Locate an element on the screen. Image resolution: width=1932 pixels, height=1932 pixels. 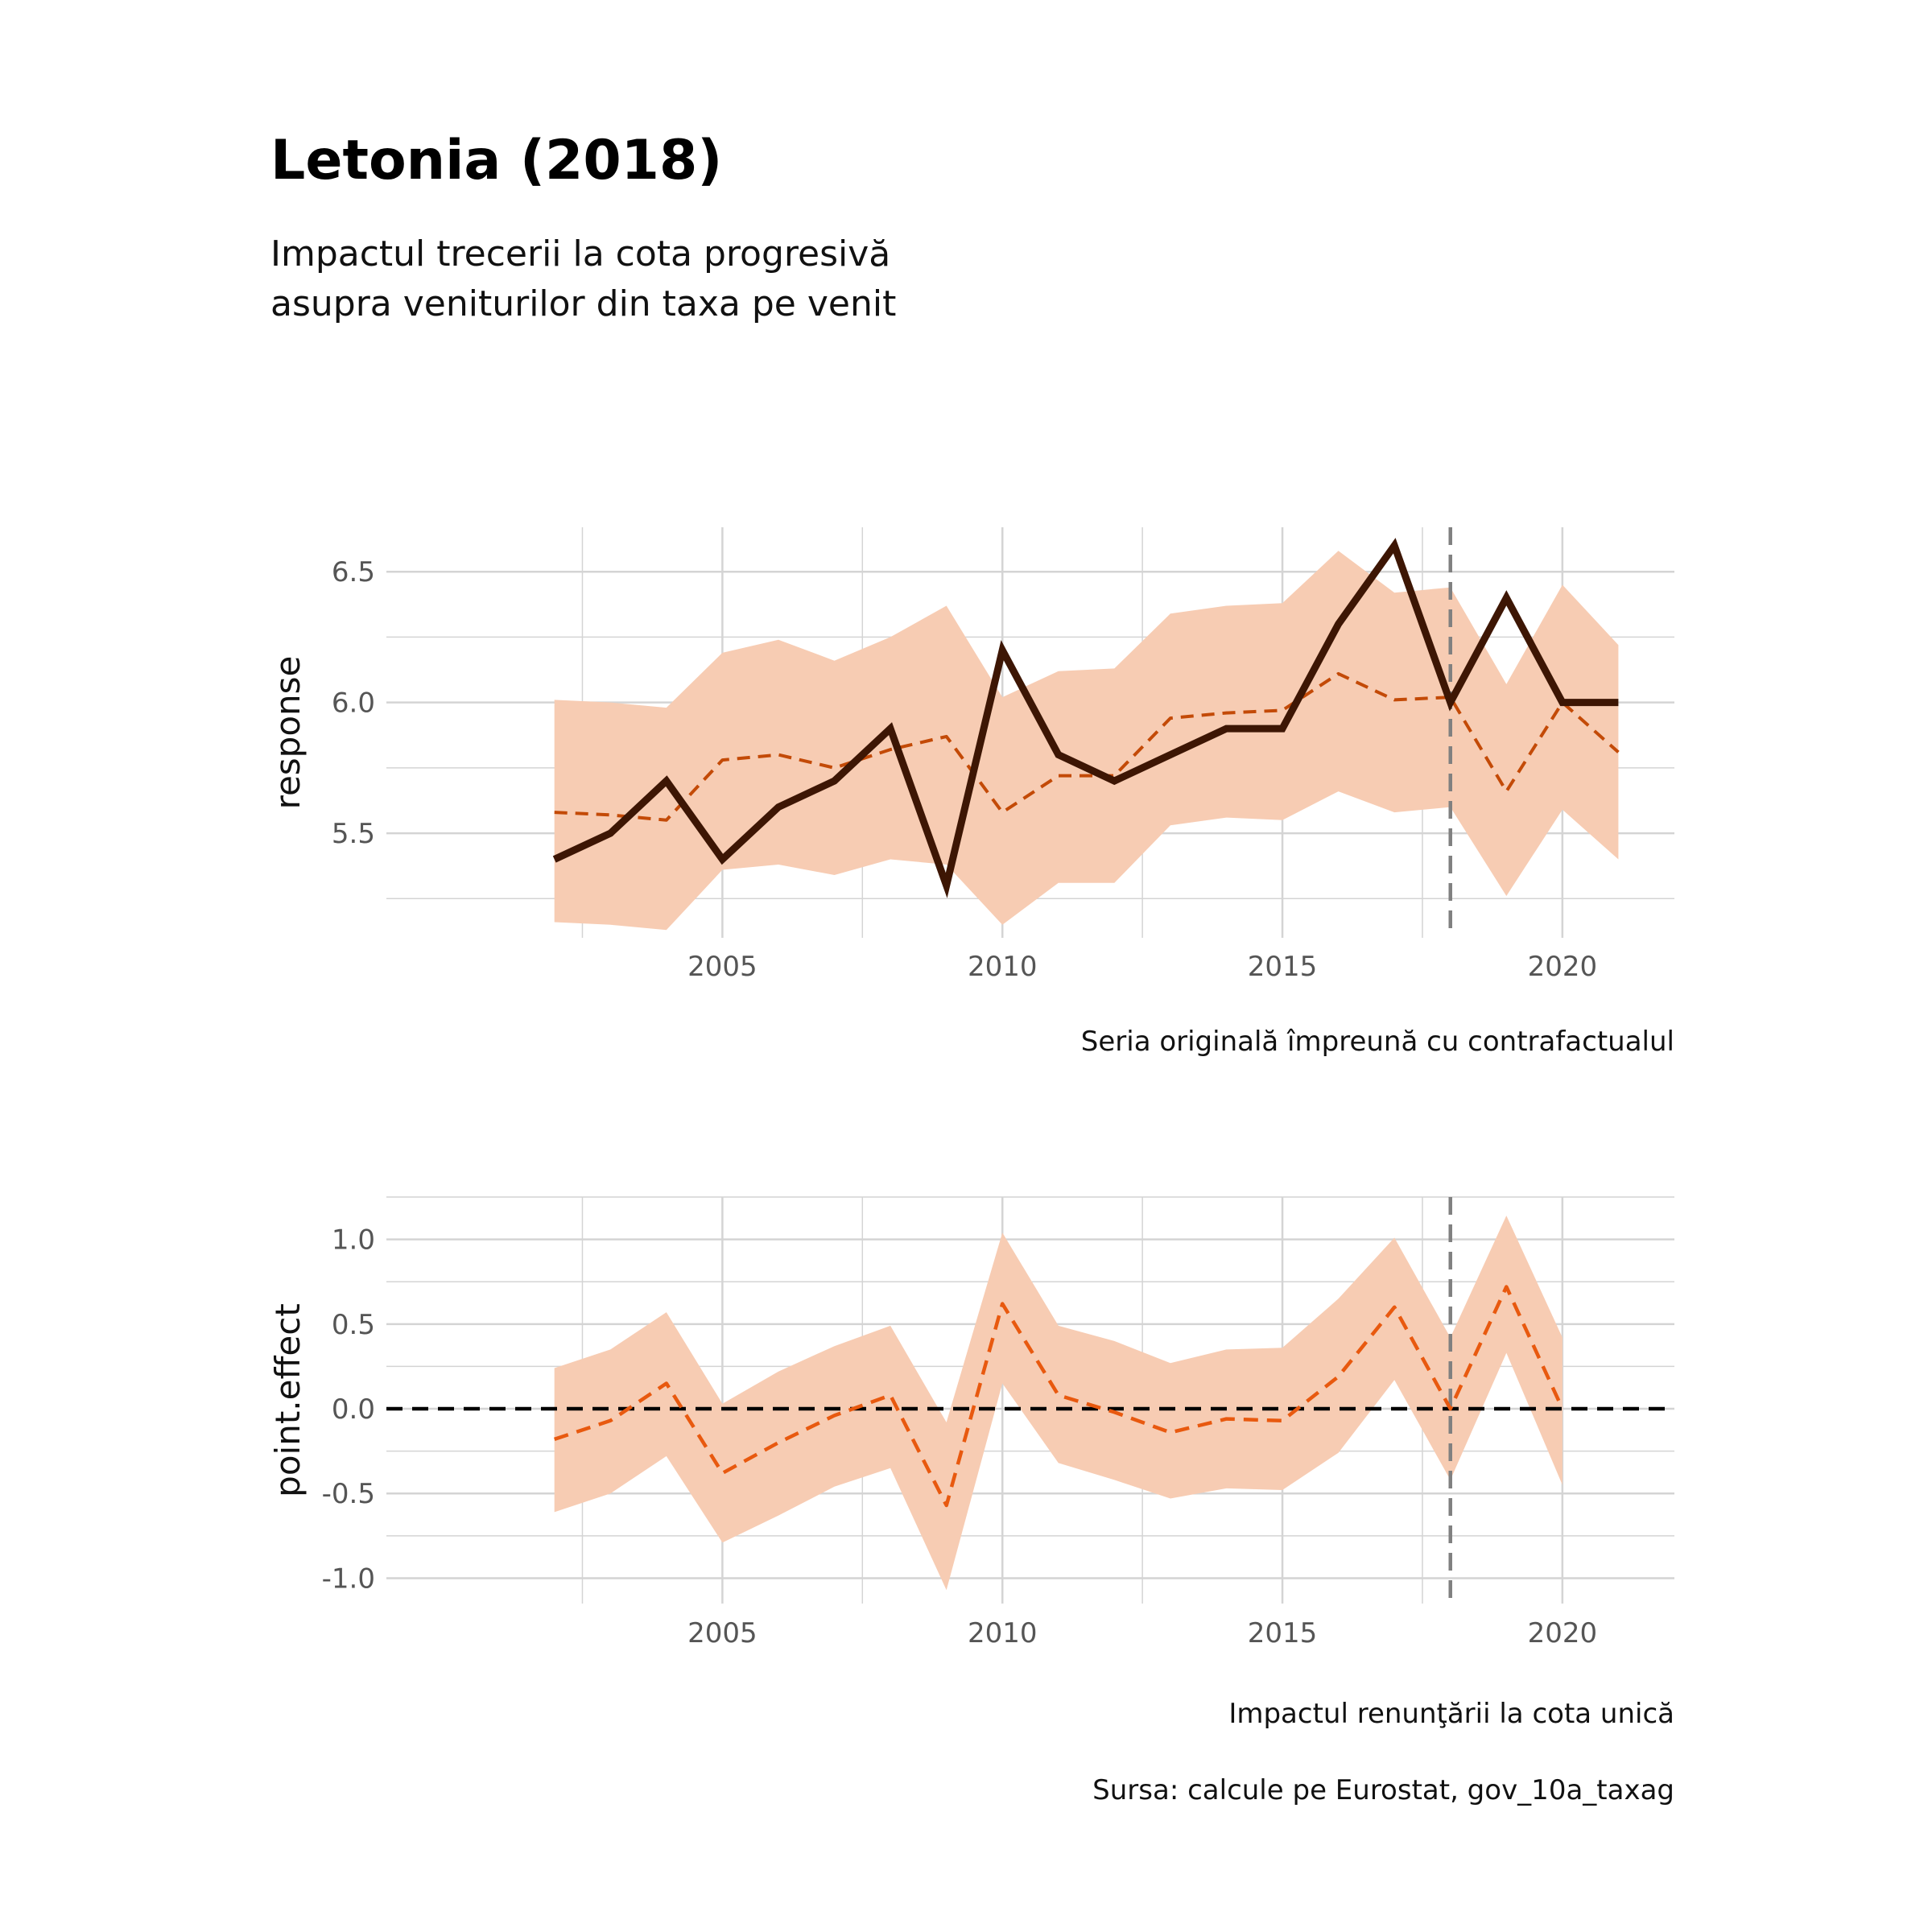
chart-title: Letonia (2018) is located at coordinates (496, 160).